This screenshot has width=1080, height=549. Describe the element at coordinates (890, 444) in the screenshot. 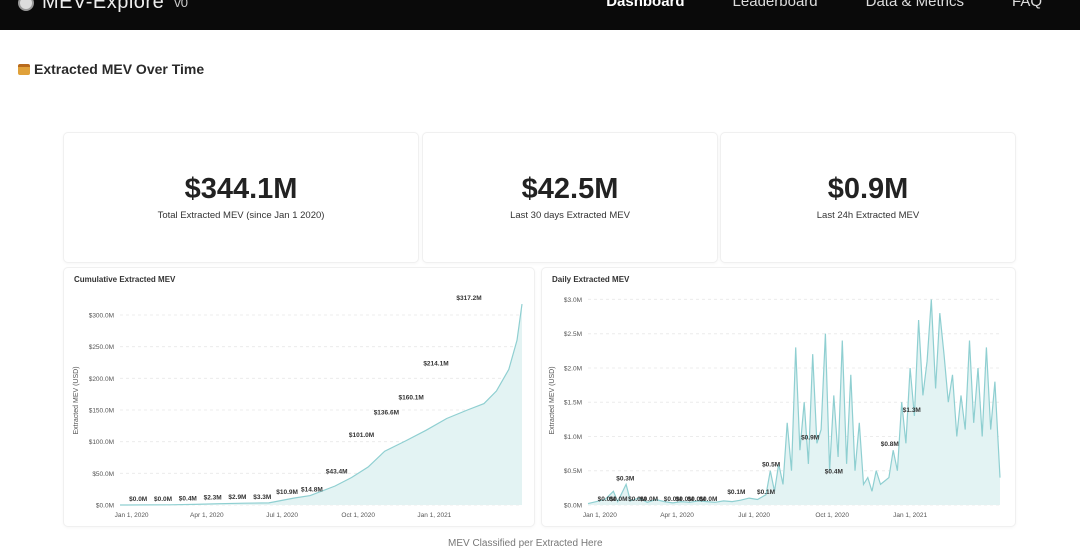

I see `data-label: $0.8M` at that location.